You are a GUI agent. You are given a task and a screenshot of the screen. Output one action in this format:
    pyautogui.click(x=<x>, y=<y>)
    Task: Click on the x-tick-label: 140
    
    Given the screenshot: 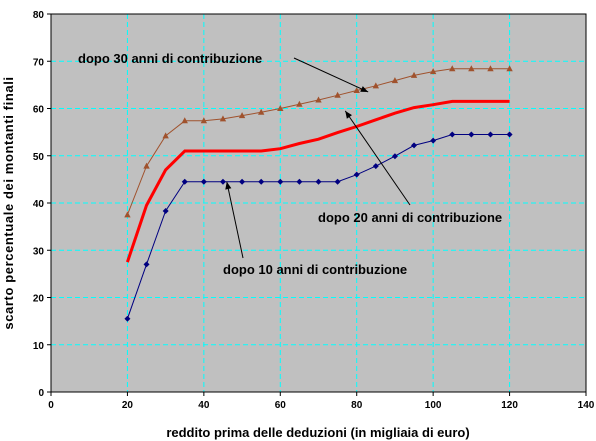 What is the action you would take?
    pyautogui.click(x=586, y=405)
    